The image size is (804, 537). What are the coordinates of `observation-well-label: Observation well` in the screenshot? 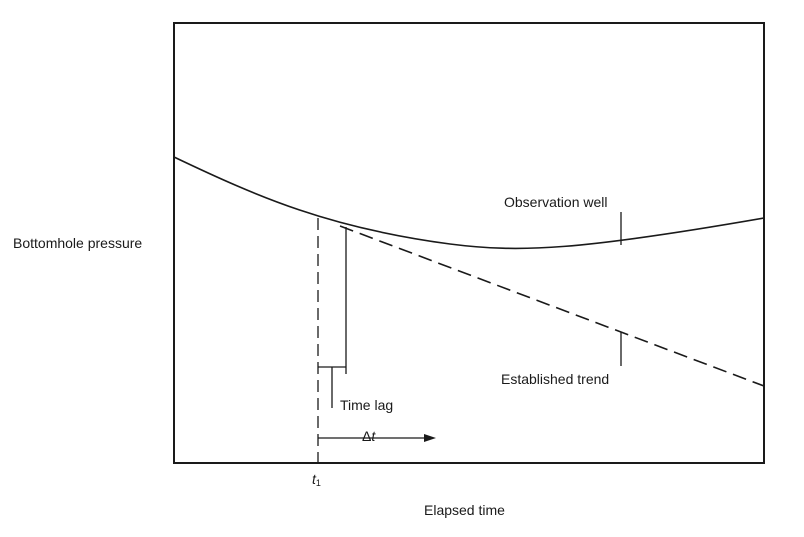 It's located at (556, 202).